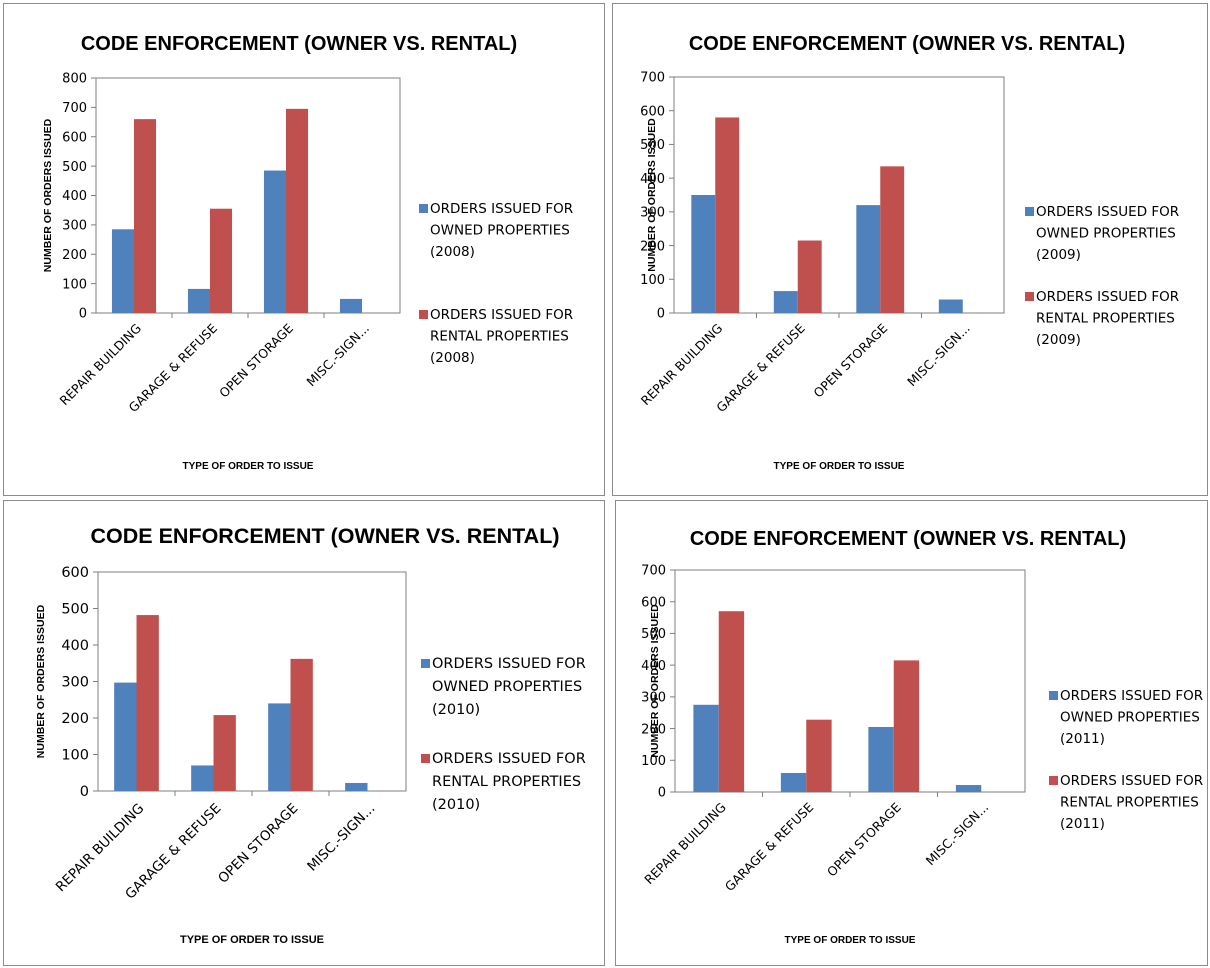  Describe the element at coordinates (74, 79) in the screenshot. I see `y-tick-label: 800` at that location.